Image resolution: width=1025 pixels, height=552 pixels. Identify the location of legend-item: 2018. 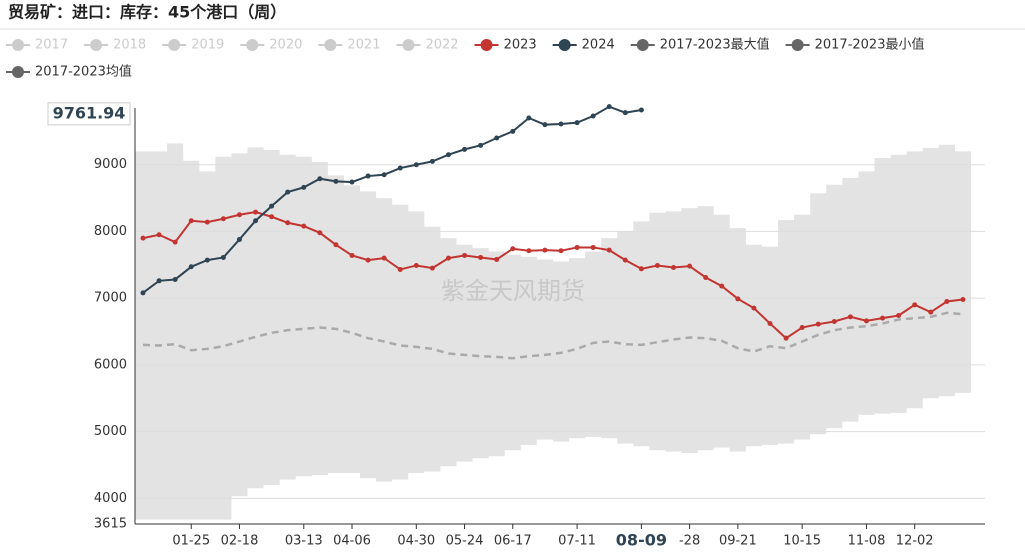
(115, 45).